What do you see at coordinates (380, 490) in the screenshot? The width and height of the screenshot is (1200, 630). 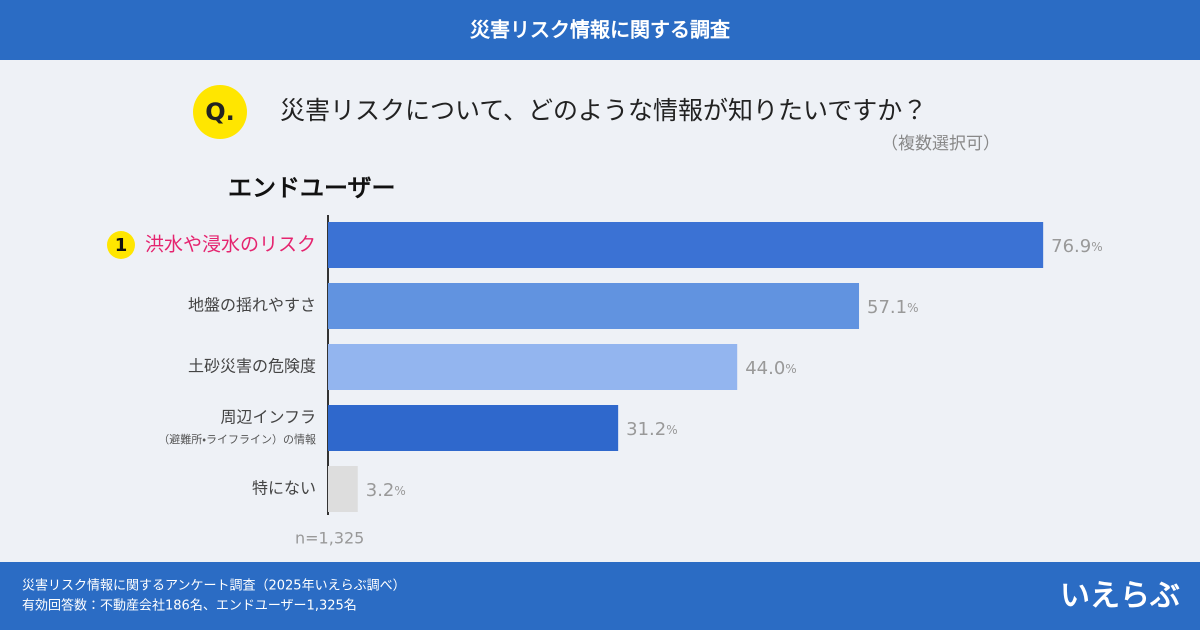 I see `value-number: 3.2` at bounding box center [380, 490].